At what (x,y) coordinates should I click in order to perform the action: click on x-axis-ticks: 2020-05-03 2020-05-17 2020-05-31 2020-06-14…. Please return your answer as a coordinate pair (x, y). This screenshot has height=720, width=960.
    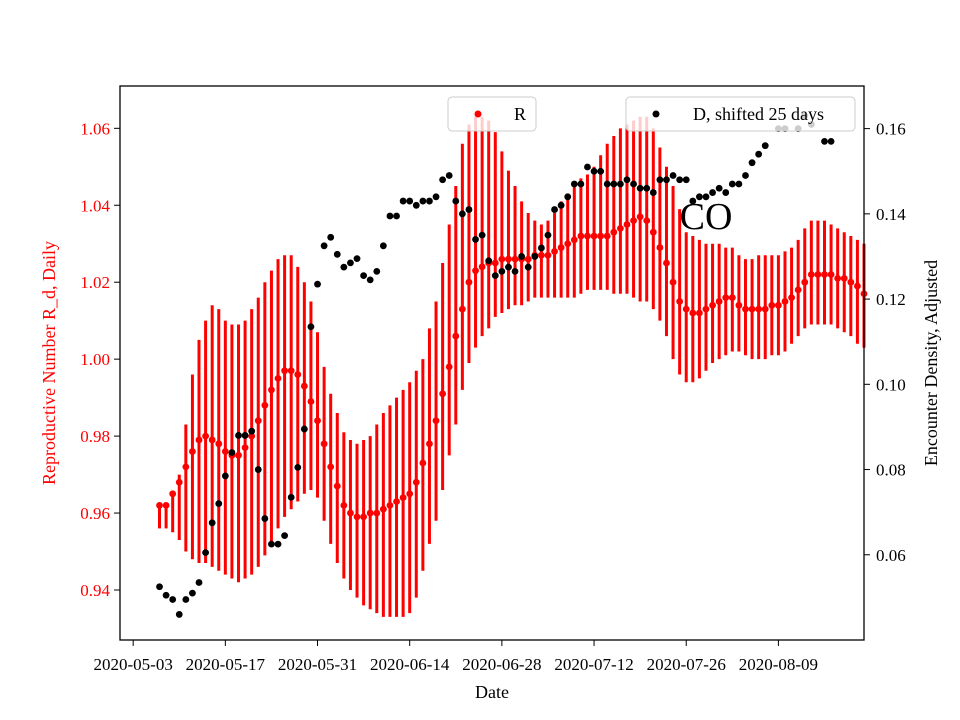
    Looking at the image, I should click on (456, 657).